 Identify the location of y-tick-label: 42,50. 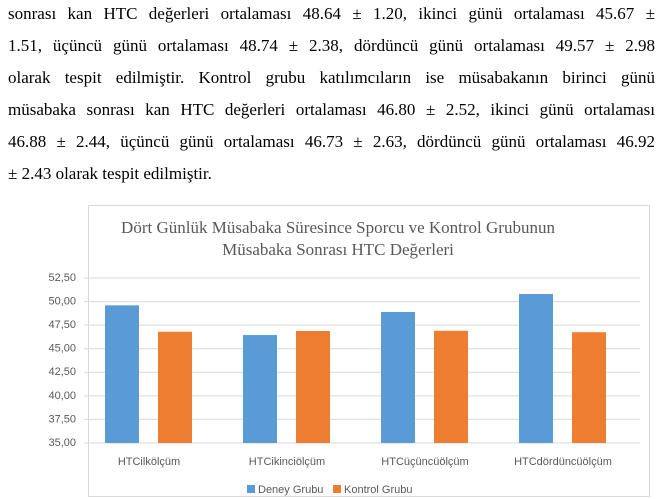
(62, 372).